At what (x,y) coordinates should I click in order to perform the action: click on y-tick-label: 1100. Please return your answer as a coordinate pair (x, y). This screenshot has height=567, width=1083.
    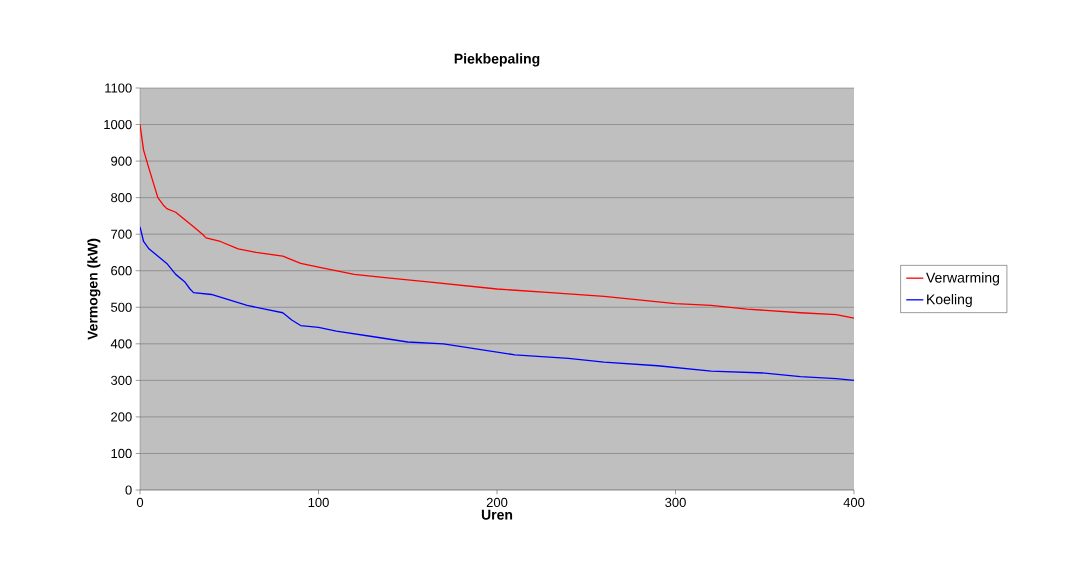
    Looking at the image, I should click on (118, 88).